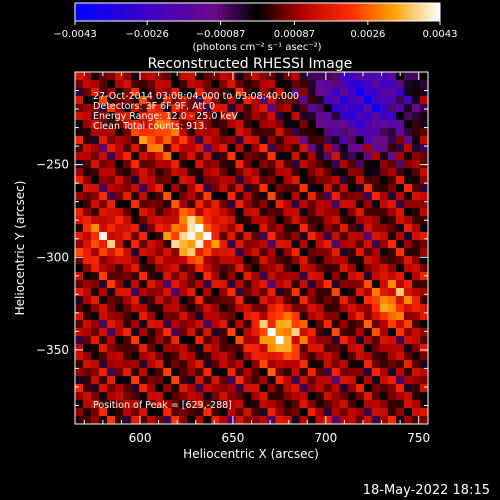  Describe the element at coordinates (52, 257) in the screenshot. I see `y-tick-label: −300` at that location.